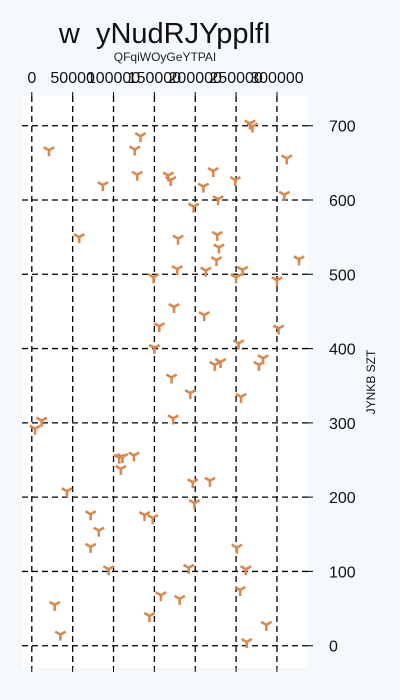 This screenshot has width=400, height=700. I want to click on y-tick-label: 500, so click(342, 275).